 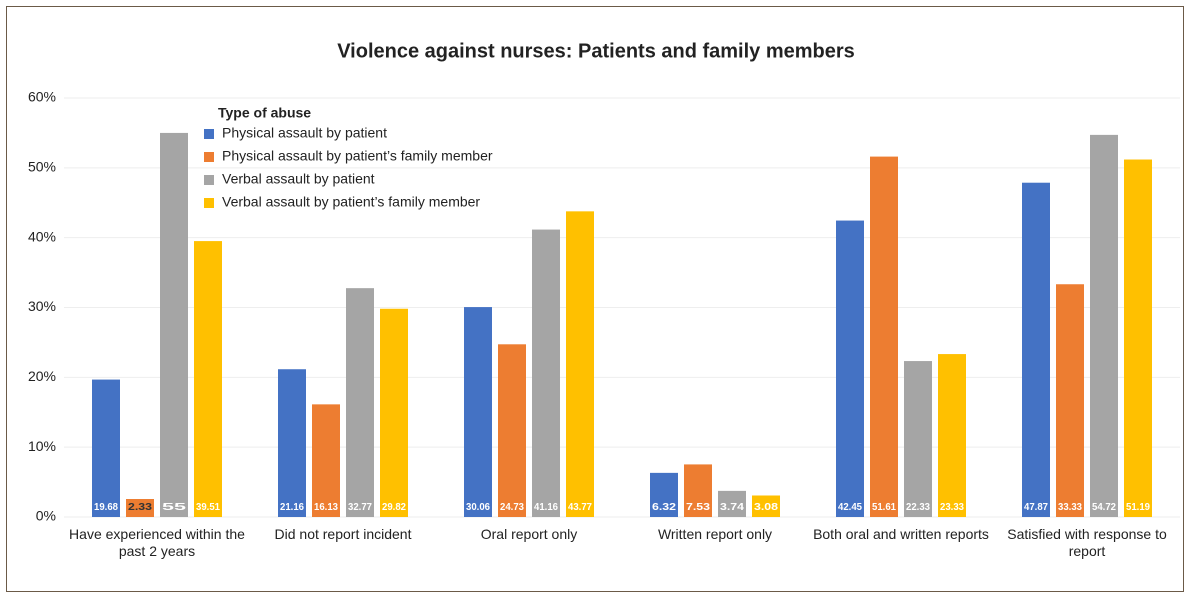 I want to click on x-tick-label: Both oral and written reports, so click(x=901, y=534).